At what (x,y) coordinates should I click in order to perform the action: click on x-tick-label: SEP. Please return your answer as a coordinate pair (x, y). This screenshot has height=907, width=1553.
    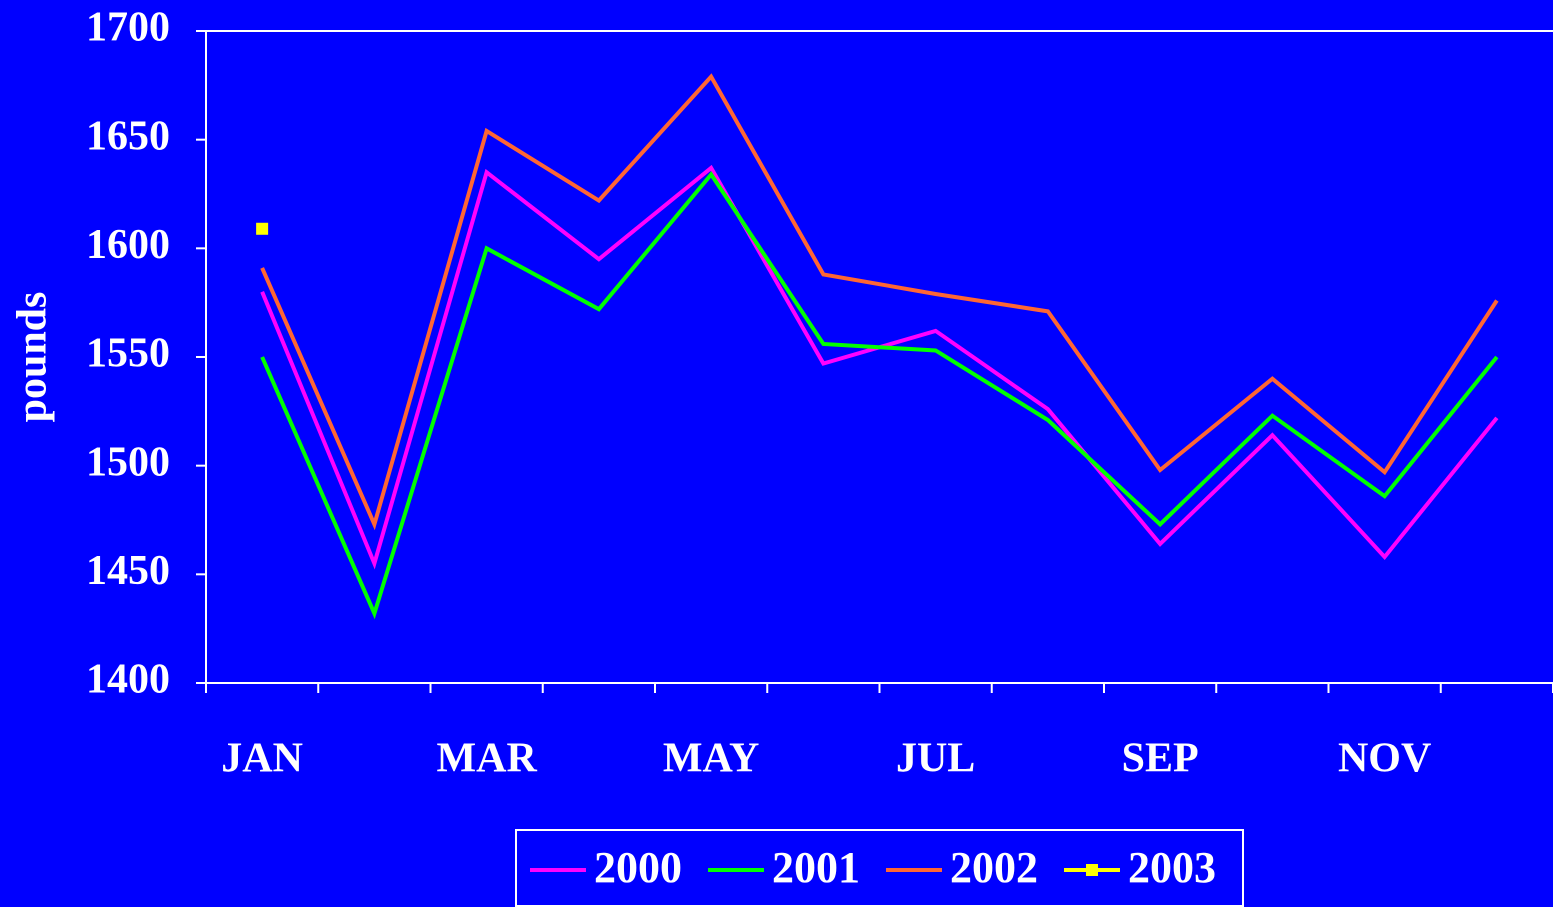
    Looking at the image, I should click on (1160, 759).